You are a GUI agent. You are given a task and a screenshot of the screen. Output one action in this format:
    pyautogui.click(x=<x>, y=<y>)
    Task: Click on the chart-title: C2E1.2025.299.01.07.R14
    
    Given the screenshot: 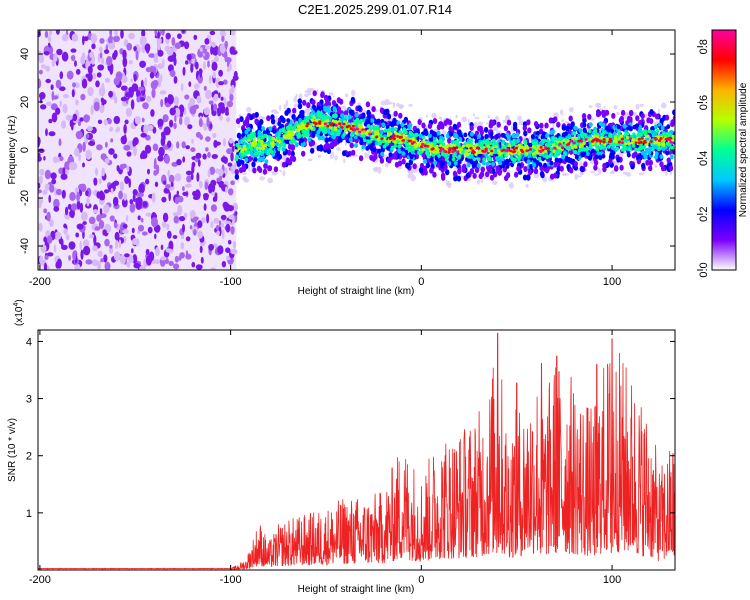 What is the action you would take?
    pyautogui.click(x=375, y=9)
    